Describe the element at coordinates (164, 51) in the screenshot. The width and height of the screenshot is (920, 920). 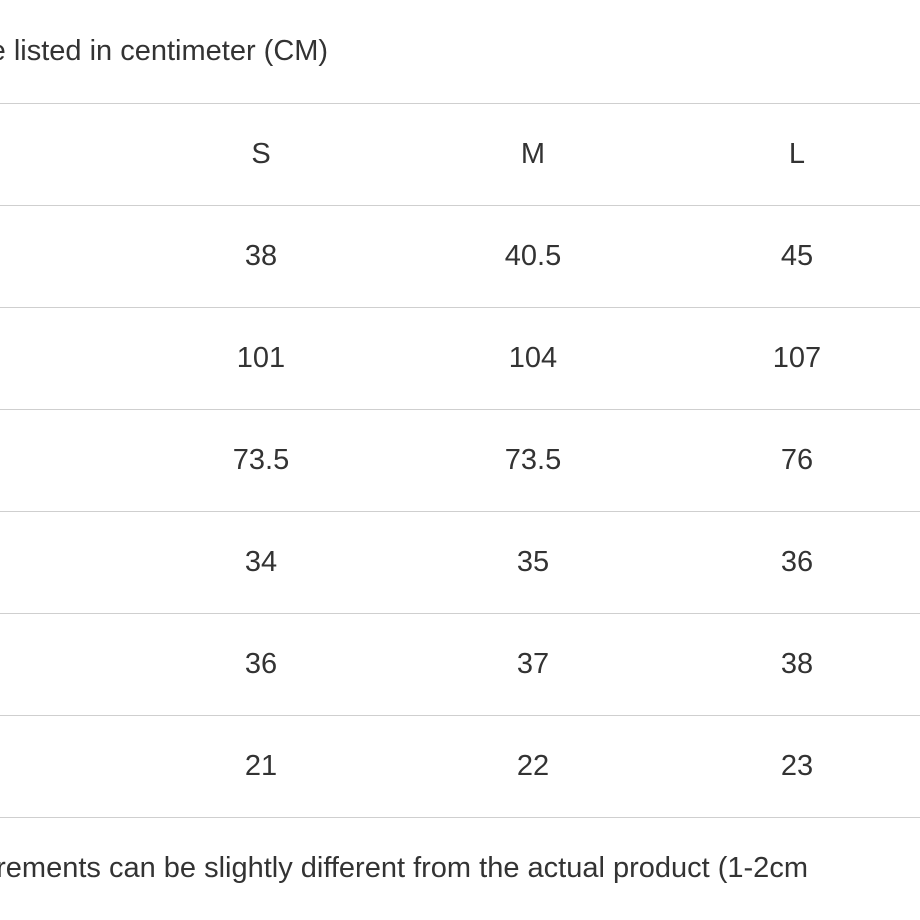
I see `unit-note-text: re listed in centimeter (CM)` at that location.